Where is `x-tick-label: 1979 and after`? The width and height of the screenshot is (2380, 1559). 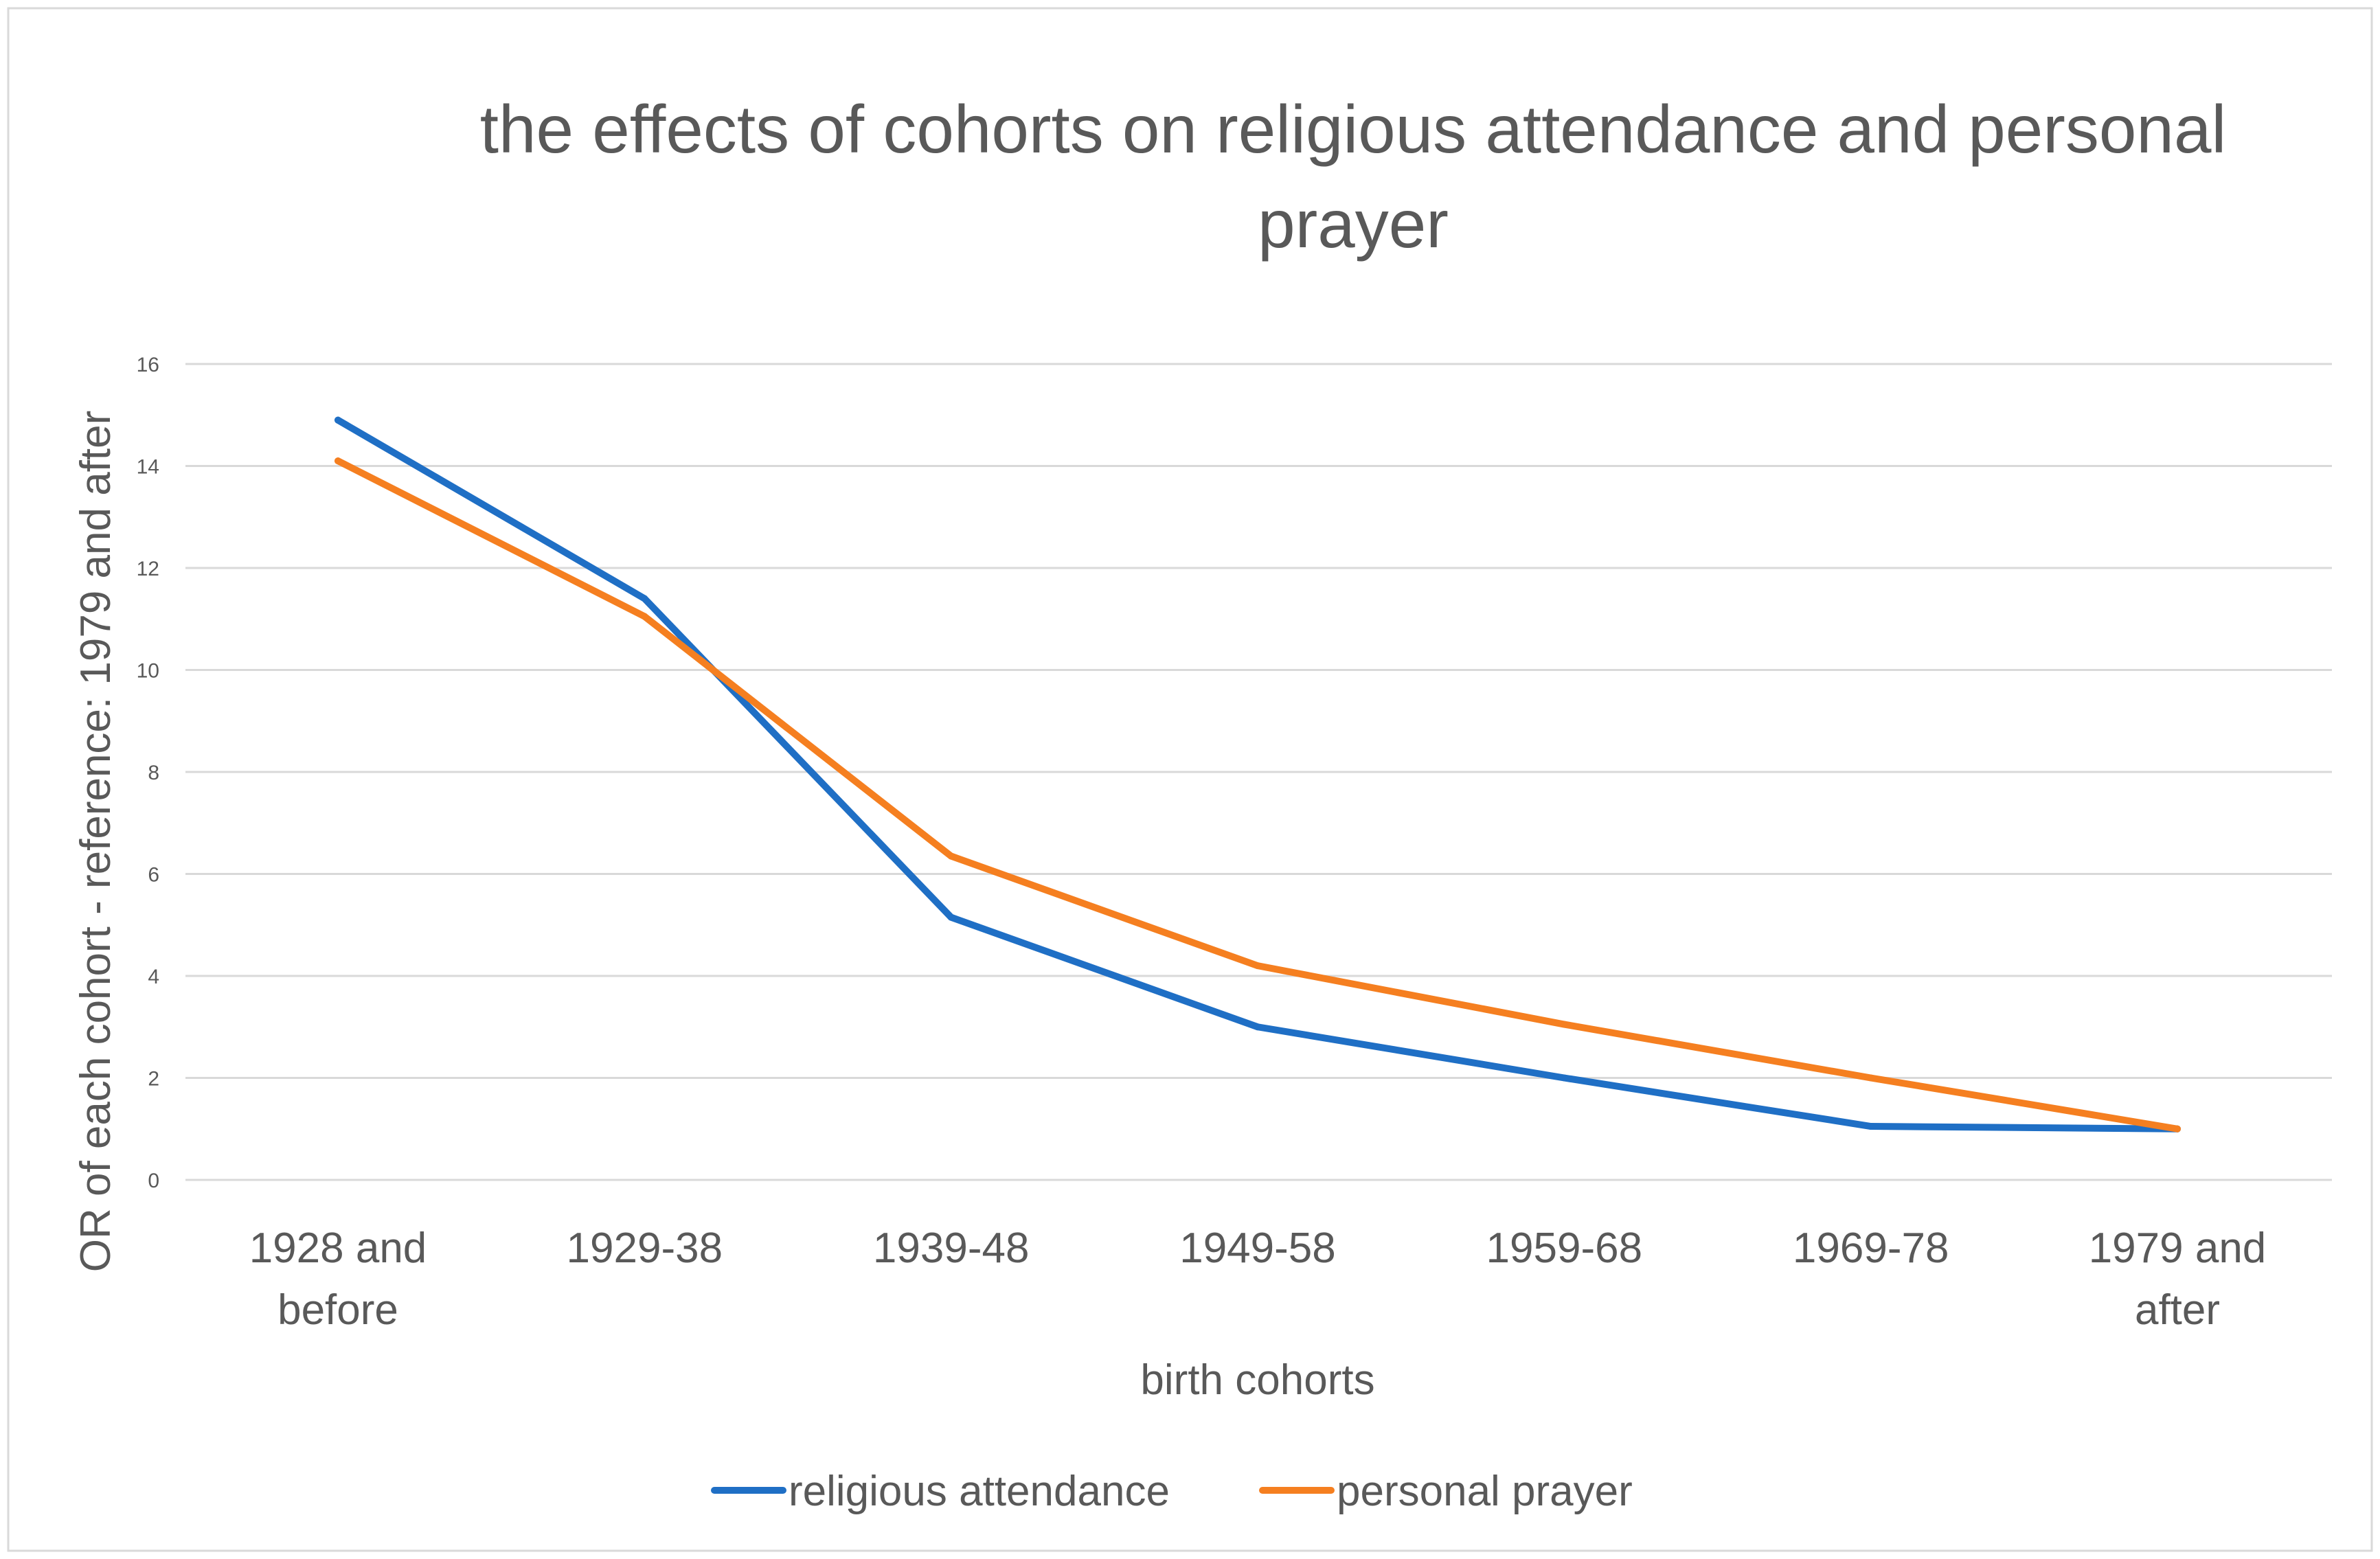 x-tick-label: 1979 and after is located at coordinates (2178, 1279).